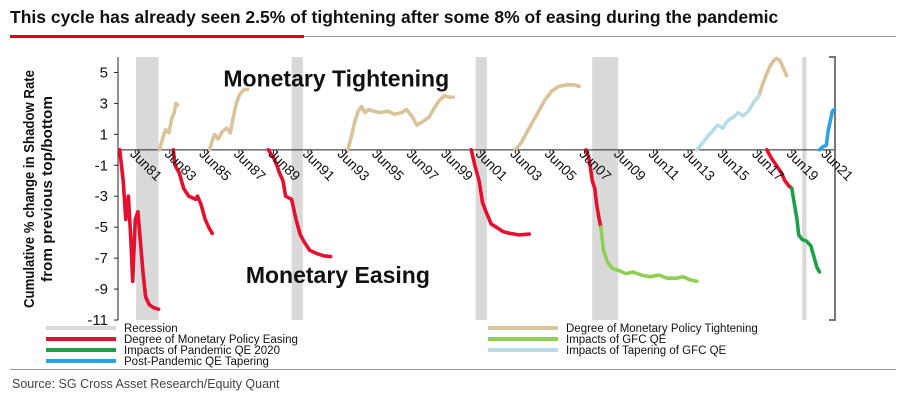 The height and width of the screenshot is (403, 908). What do you see at coordinates (664, 165) in the screenshot?
I see `x-tick-label: Jun11` at bounding box center [664, 165].